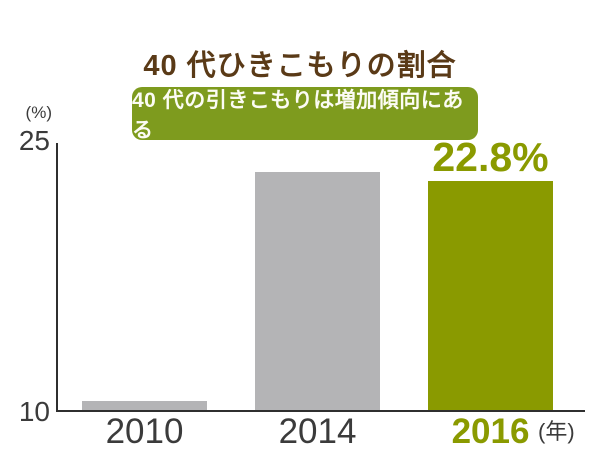 The image size is (600, 450). What do you see at coordinates (490, 157) in the screenshot?
I see `value-label-2016: 22.8%` at bounding box center [490, 157].